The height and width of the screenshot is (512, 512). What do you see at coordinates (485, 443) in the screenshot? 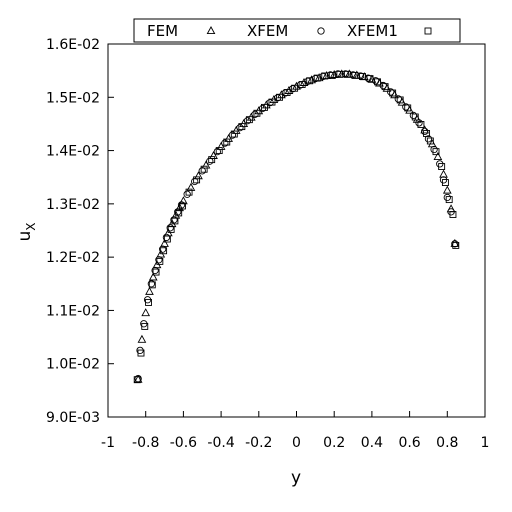
I see `x-tick-label: 1` at bounding box center [485, 443].